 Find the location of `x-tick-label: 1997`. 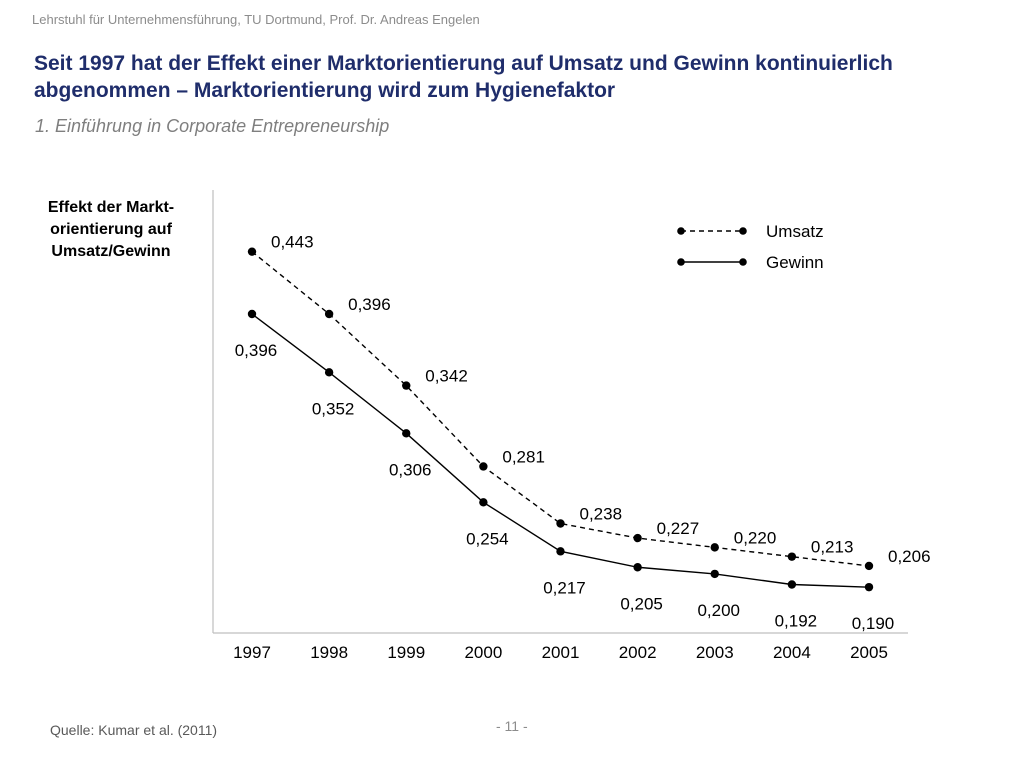

x-tick-label: 1997 is located at coordinates (252, 652).